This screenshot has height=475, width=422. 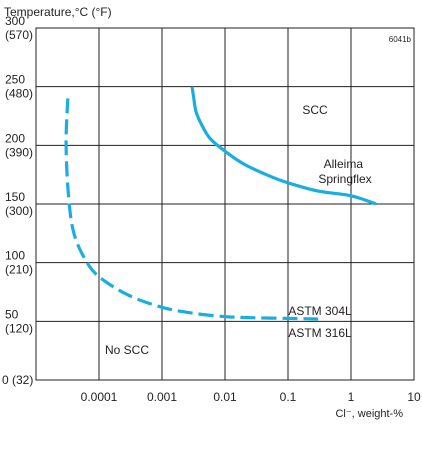 What do you see at coordinates (369, 414) in the screenshot?
I see `x-axis-label: Cl⁻, weight-%` at bounding box center [369, 414].